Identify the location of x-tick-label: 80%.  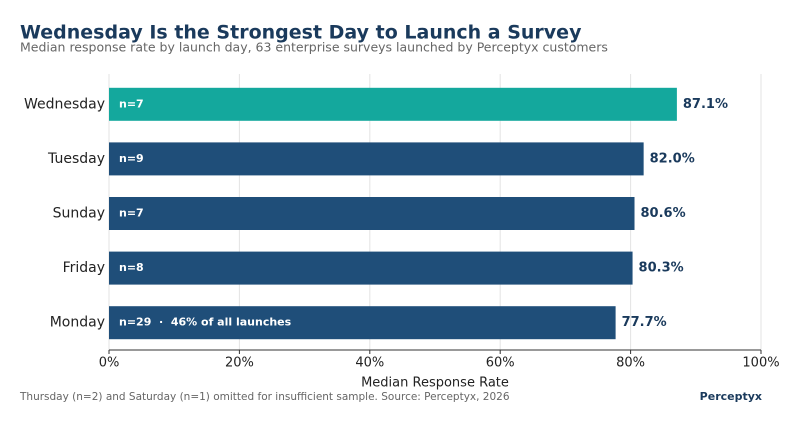
(630, 363).